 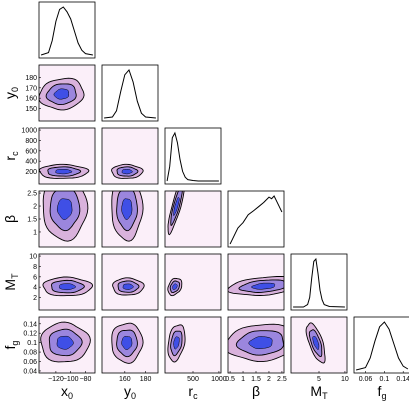 I want to click on y-tick-label: 6, so click(x=35, y=277).